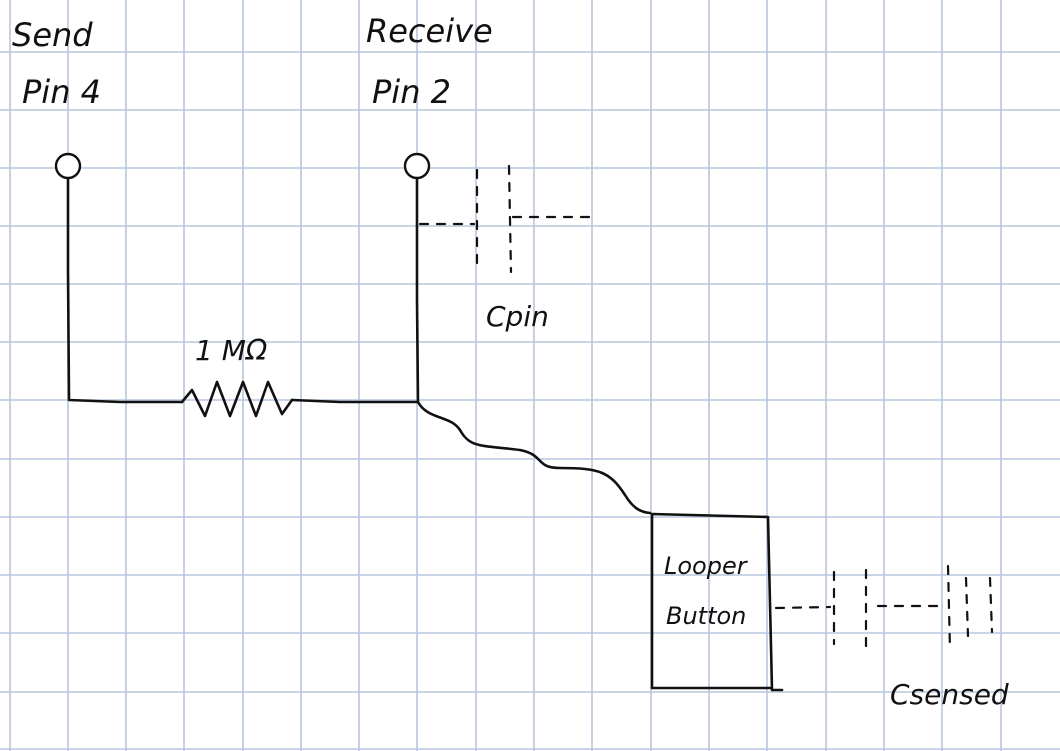 This screenshot has width=1060, height=751. Describe the element at coordinates (61, 92) in the screenshot. I see `send-pin-label: Pin 4` at that location.